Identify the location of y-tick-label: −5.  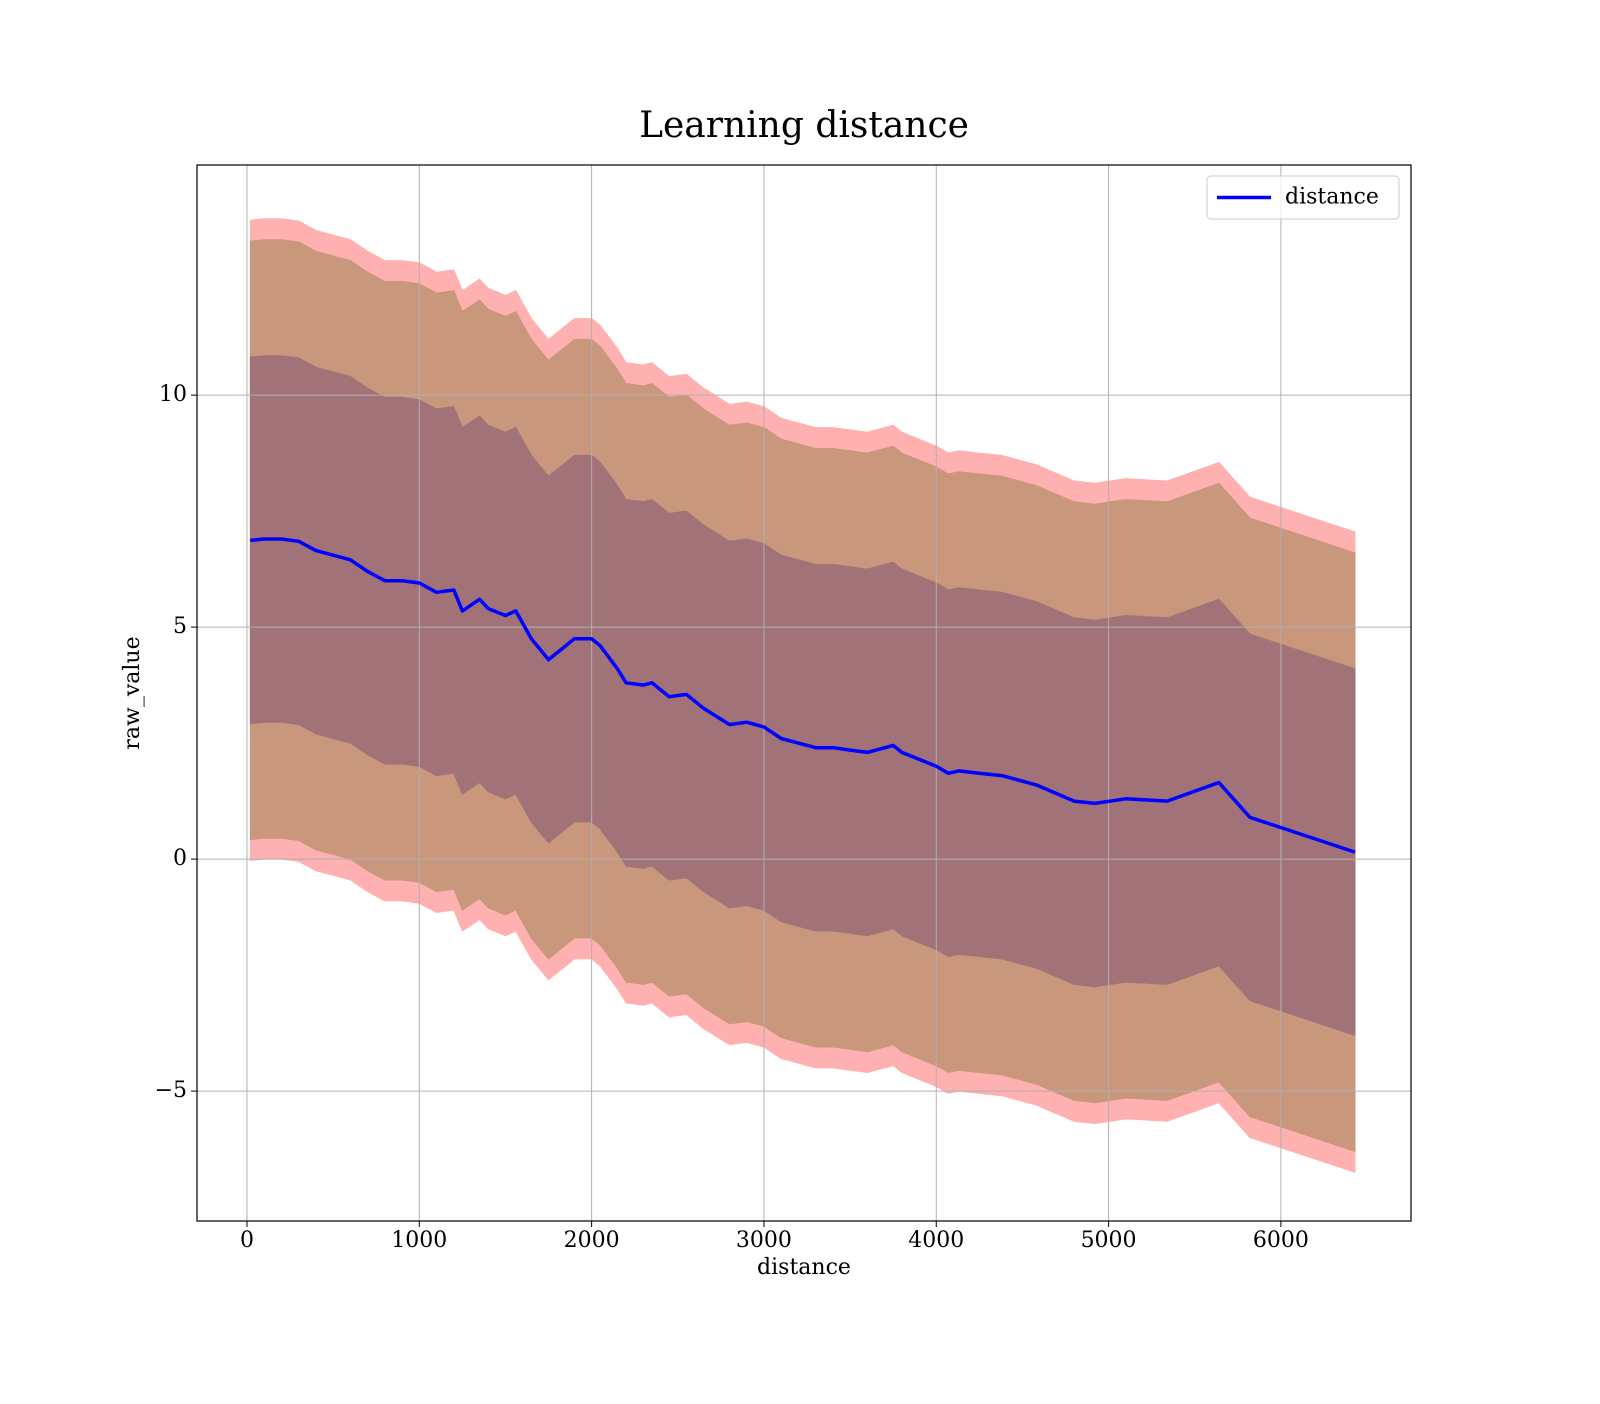
(171, 1090).